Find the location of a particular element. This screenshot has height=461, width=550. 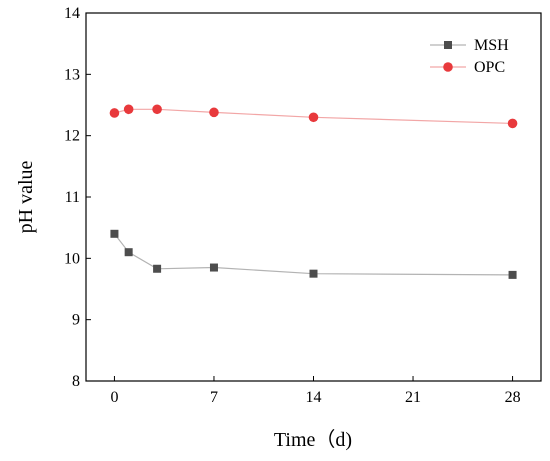

x-tick-label: 14 is located at coordinates (314, 397).